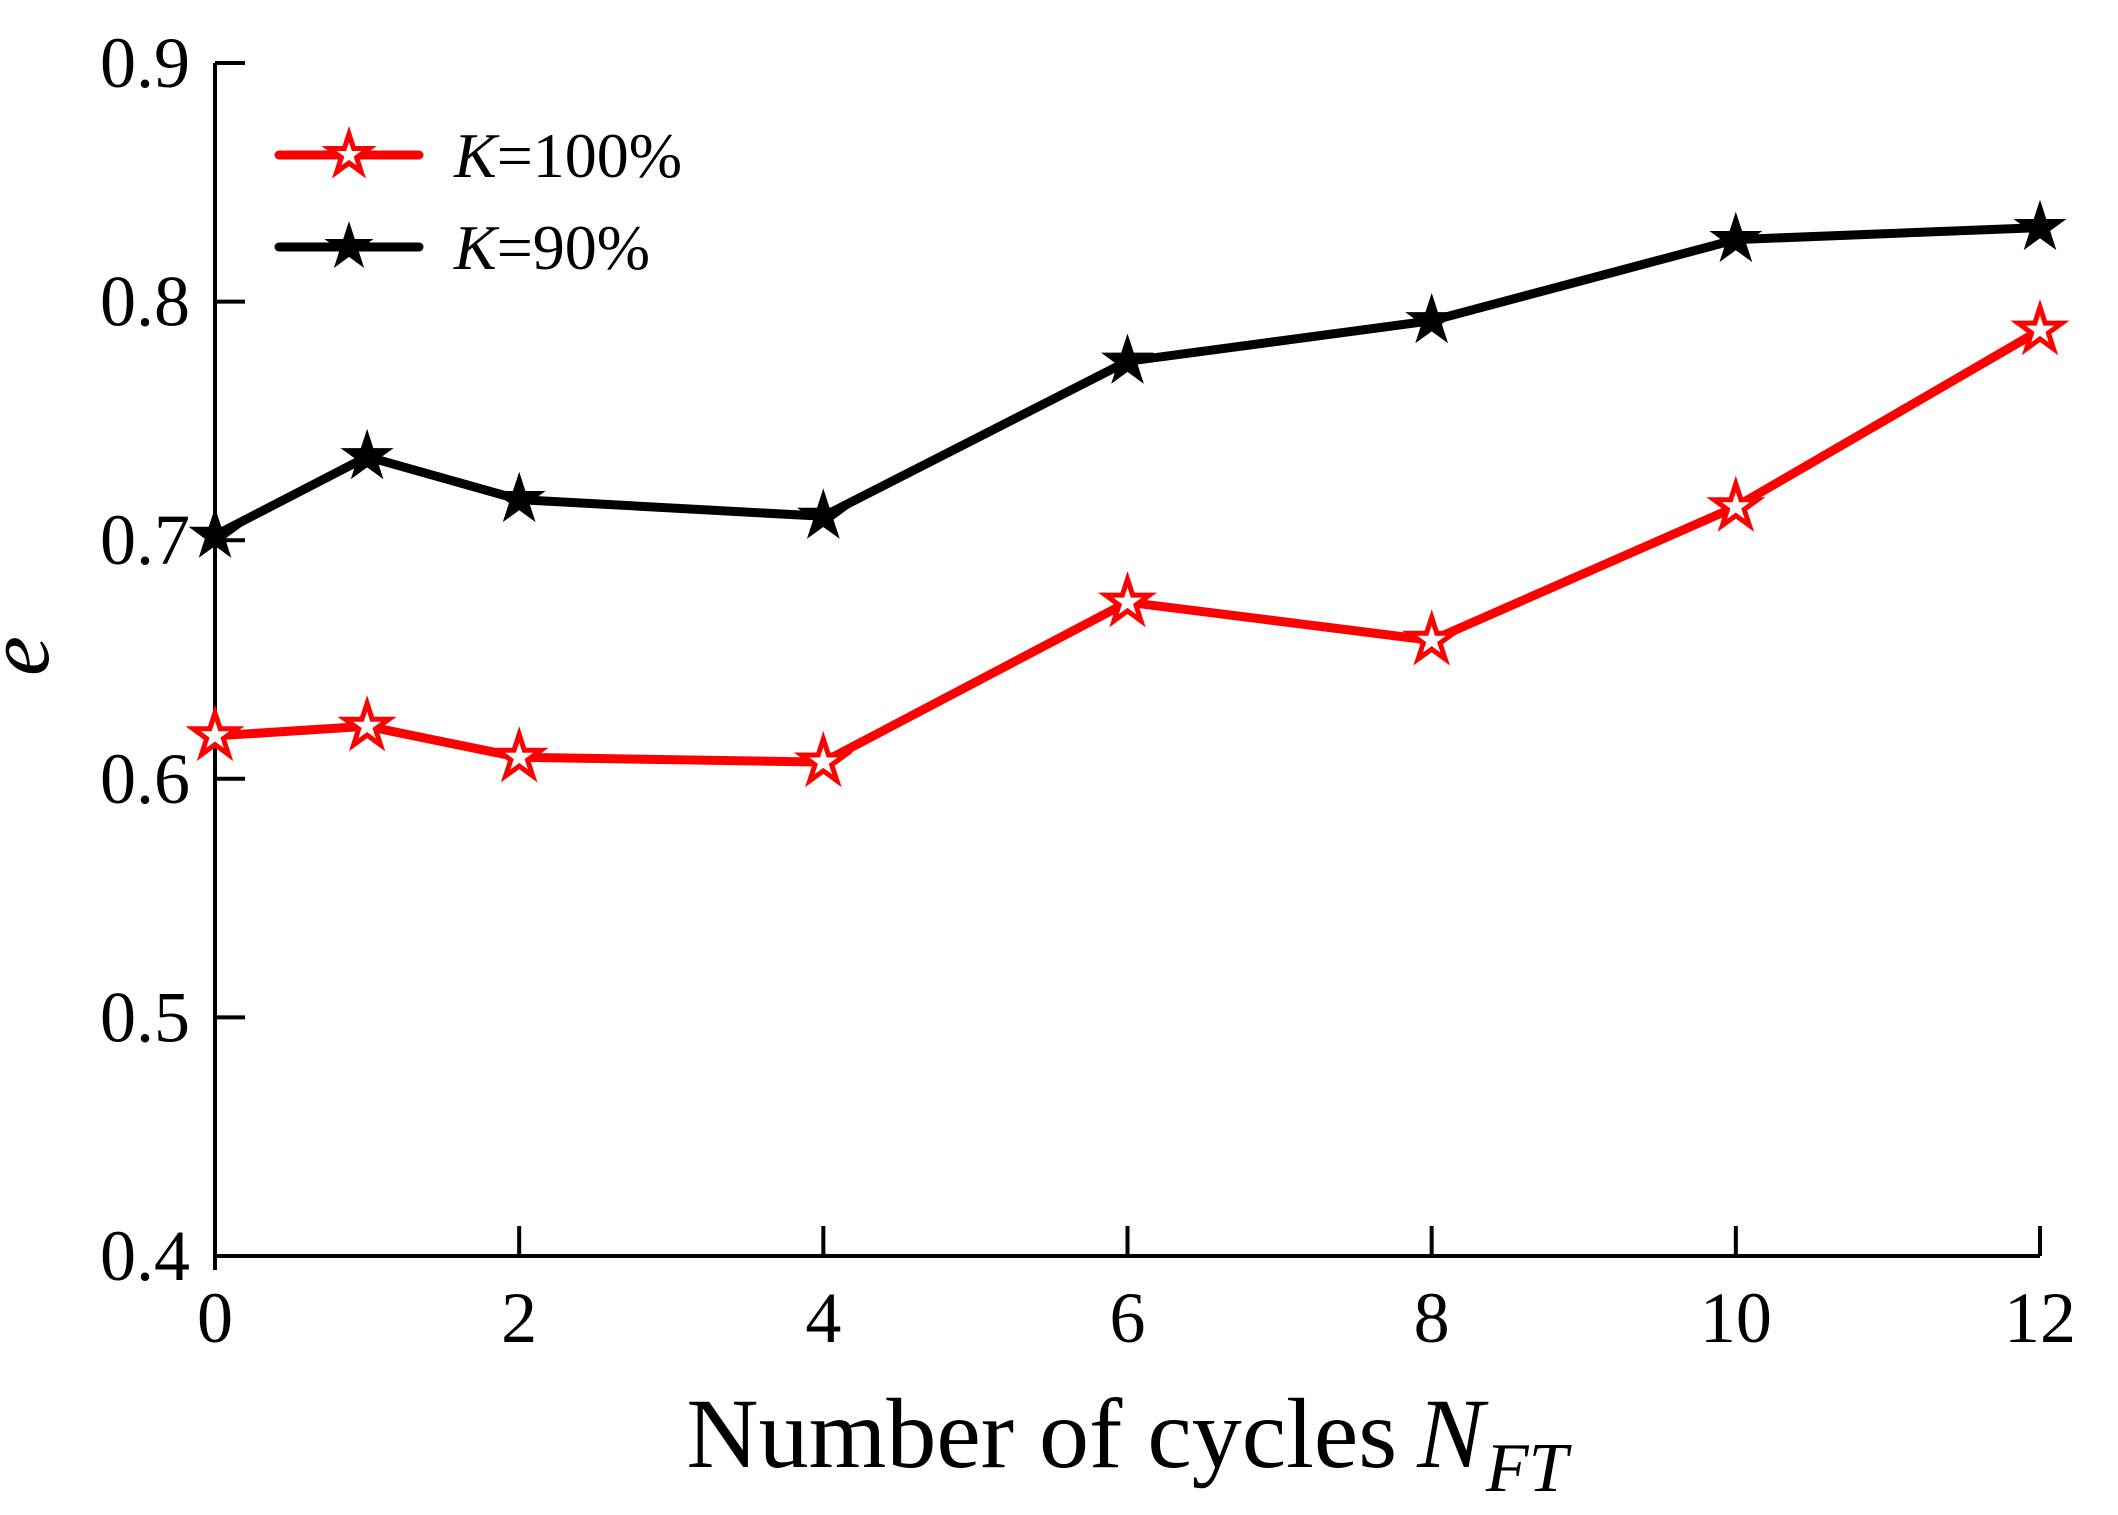  What do you see at coordinates (1041, 1433) in the screenshot?
I see `x-axis-title-text: Number of cycles` at bounding box center [1041, 1433].